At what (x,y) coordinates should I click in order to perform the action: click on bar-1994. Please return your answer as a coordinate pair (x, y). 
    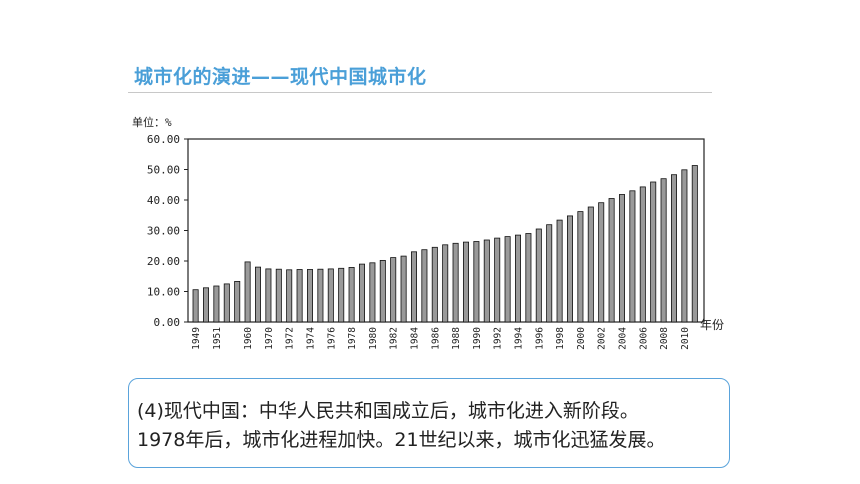
    Looking at the image, I should click on (517, 278).